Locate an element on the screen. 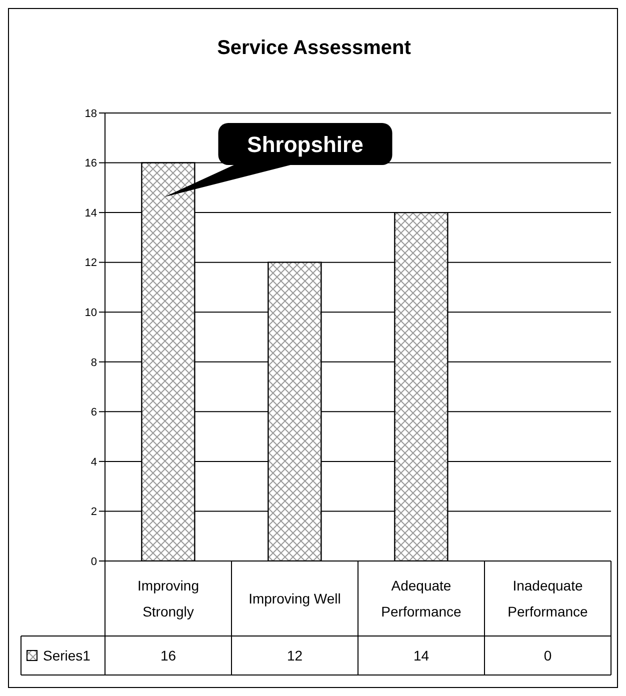 This screenshot has width=626, height=696. data-label: 0 is located at coordinates (548, 656).